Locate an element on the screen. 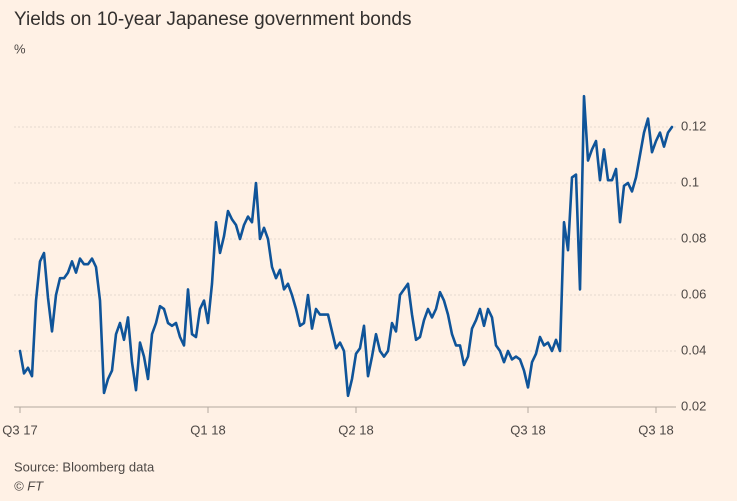 The height and width of the screenshot is (501, 737). x-tick-label: Q1 18 is located at coordinates (207, 429).